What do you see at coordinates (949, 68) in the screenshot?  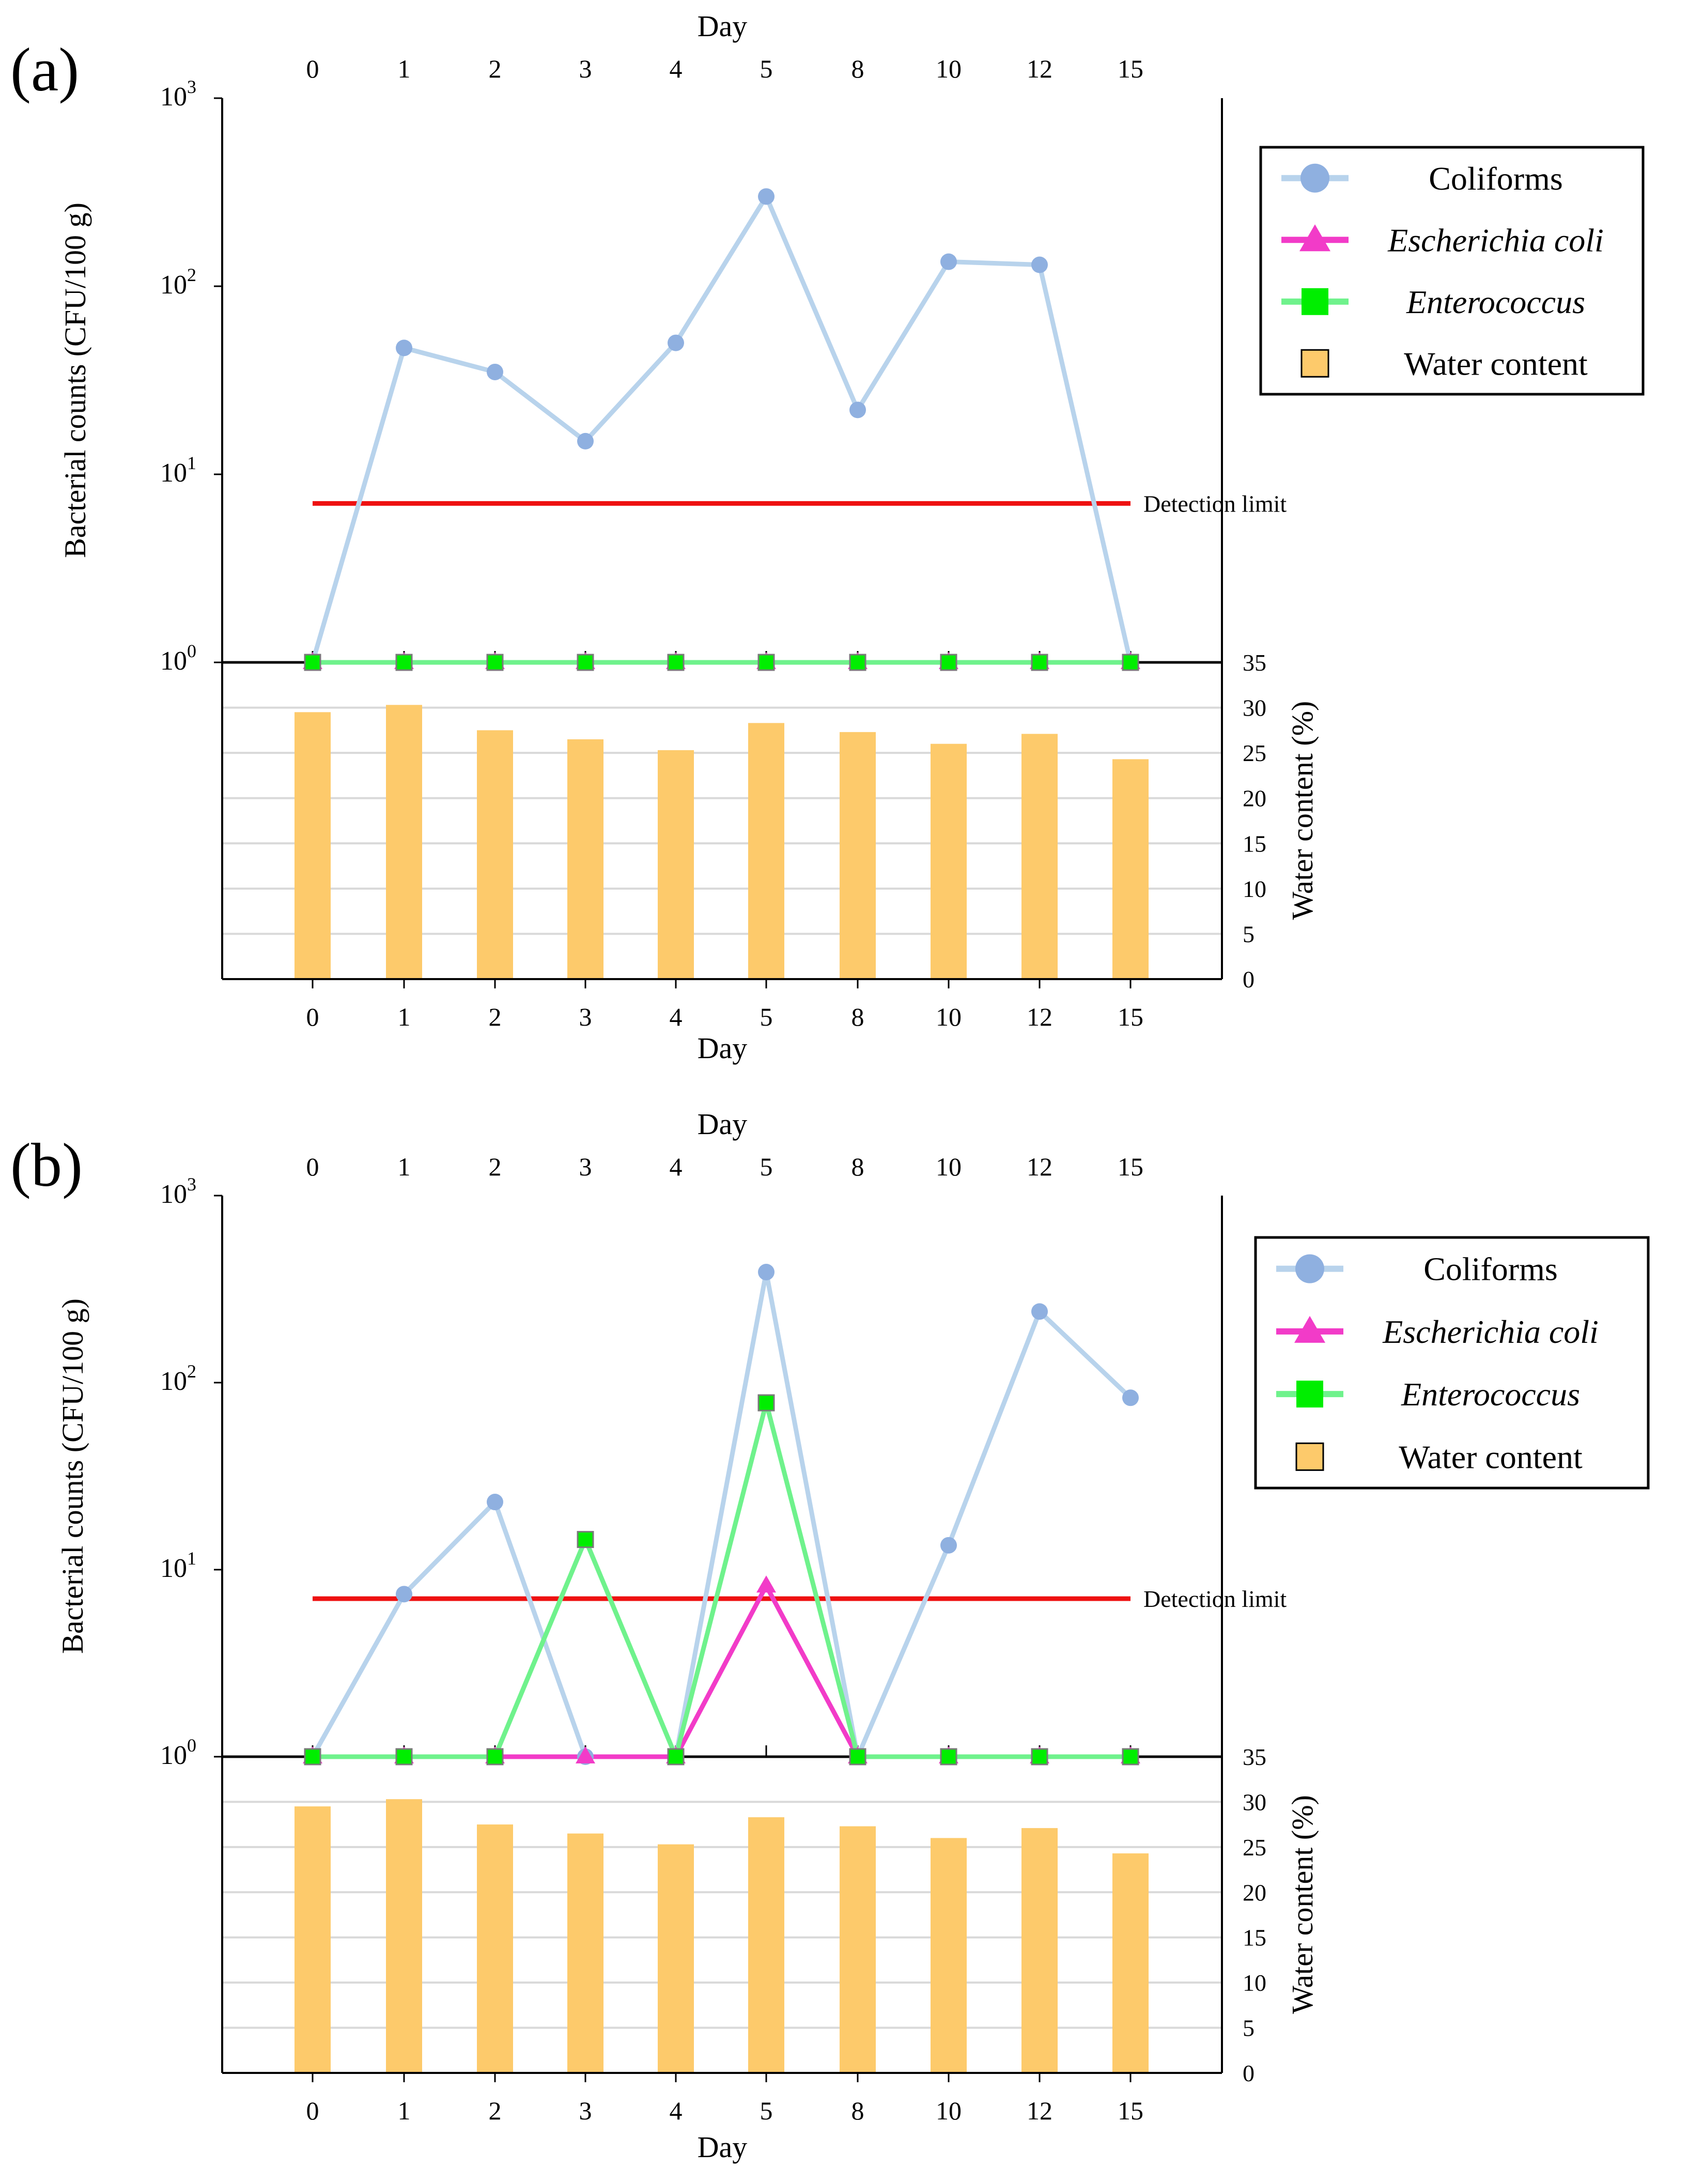 I see `x-tick-label-top: 10` at bounding box center [949, 68].